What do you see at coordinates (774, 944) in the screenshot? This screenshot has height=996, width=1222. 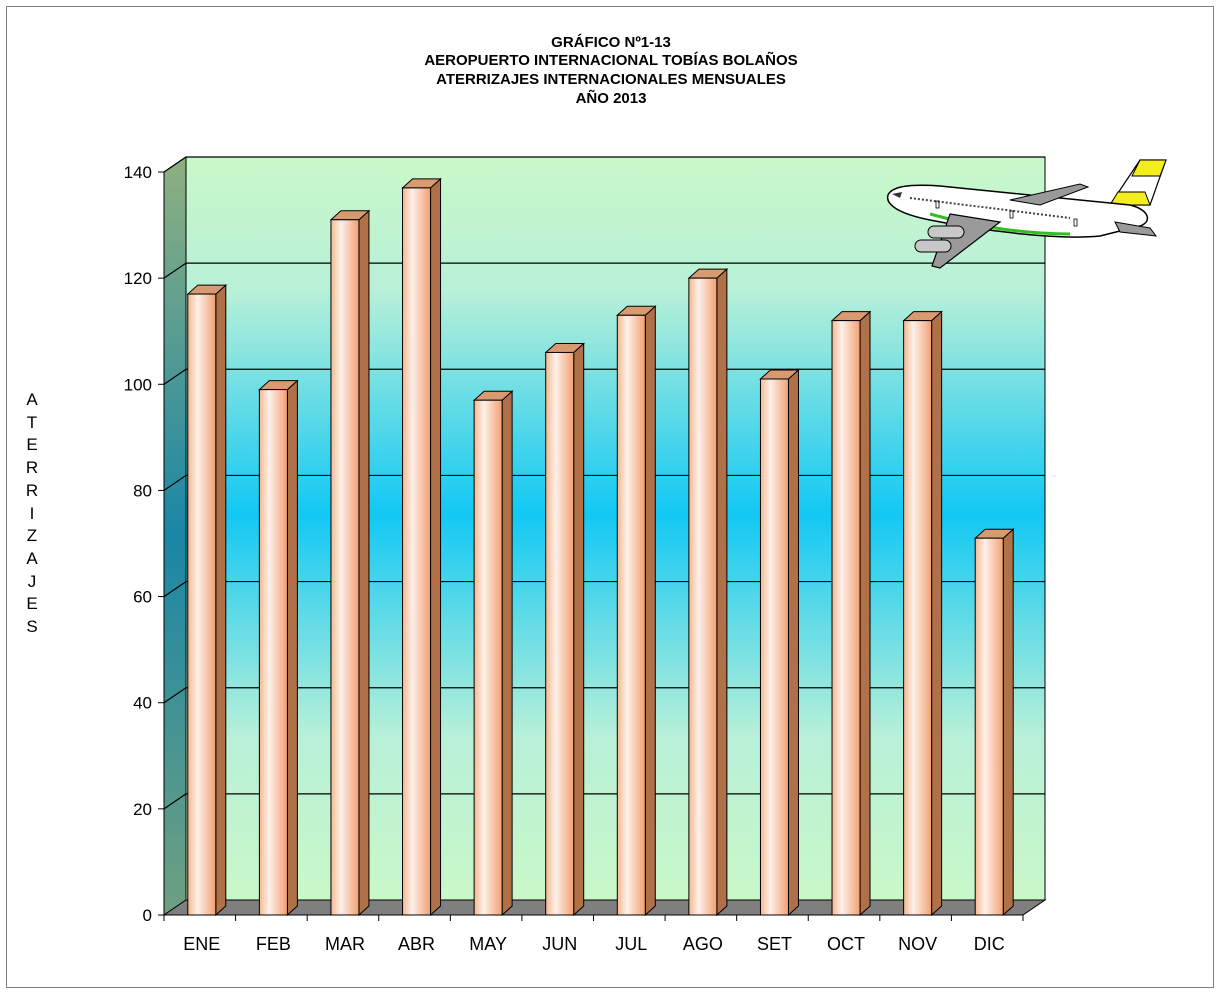 I see `x-tick-label: SET` at bounding box center [774, 944].